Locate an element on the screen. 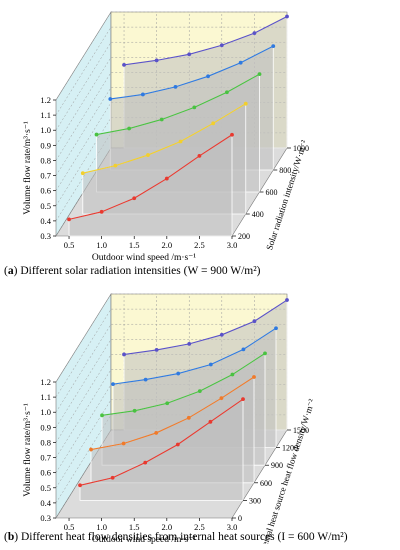 This screenshot has width=400, height=550. z-tick-label: 1000 is located at coordinates (301, 148).